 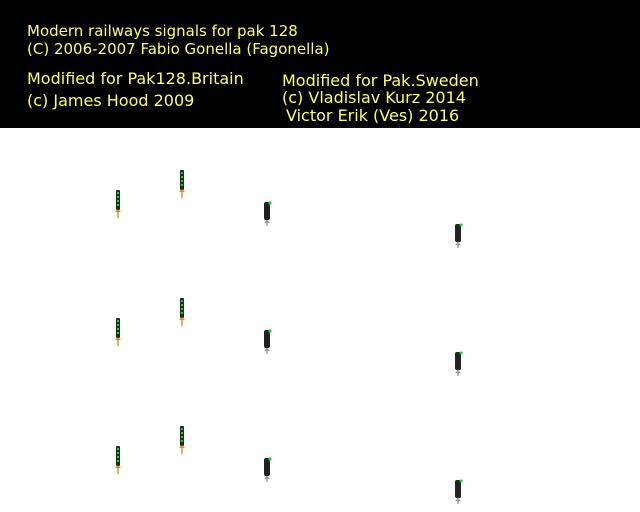 What do you see at coordinates (111, 100) in the screenshot?
I see `credit-britain-author: (c) James Hood 2009` at bounding box center [111, 100].